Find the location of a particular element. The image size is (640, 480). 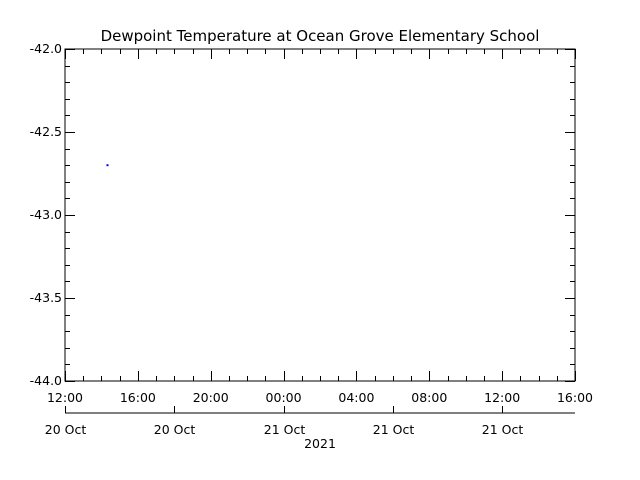

y-tick-label: -44.0 is located at coordinates (46, 380).